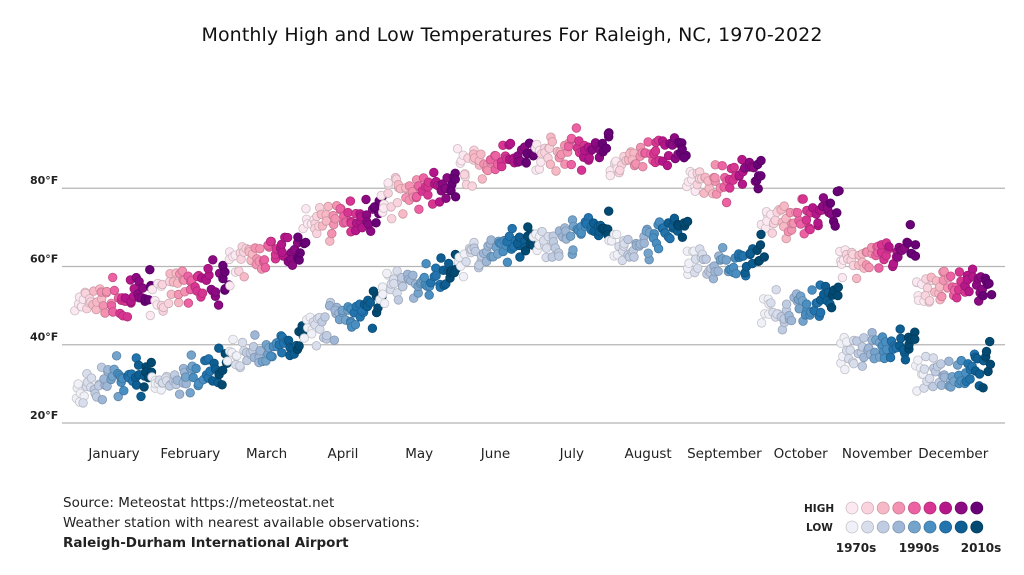 This screenshot has height=575, width=1024. What do you see at coordinates (819, 509) in the screenshot?
I see `legend-label-high: HIGH` at bounding box center [819, 509].